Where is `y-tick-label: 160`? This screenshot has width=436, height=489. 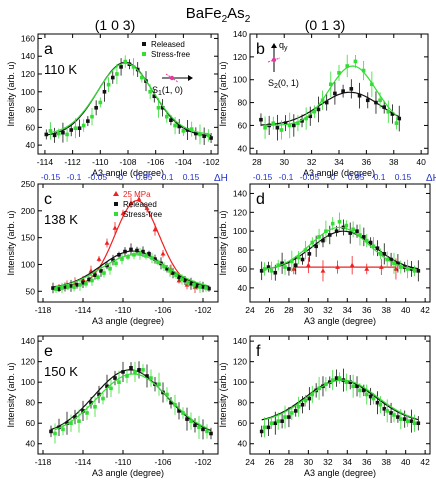
y-tick-label: 160 is located at coordinates (28, 38).